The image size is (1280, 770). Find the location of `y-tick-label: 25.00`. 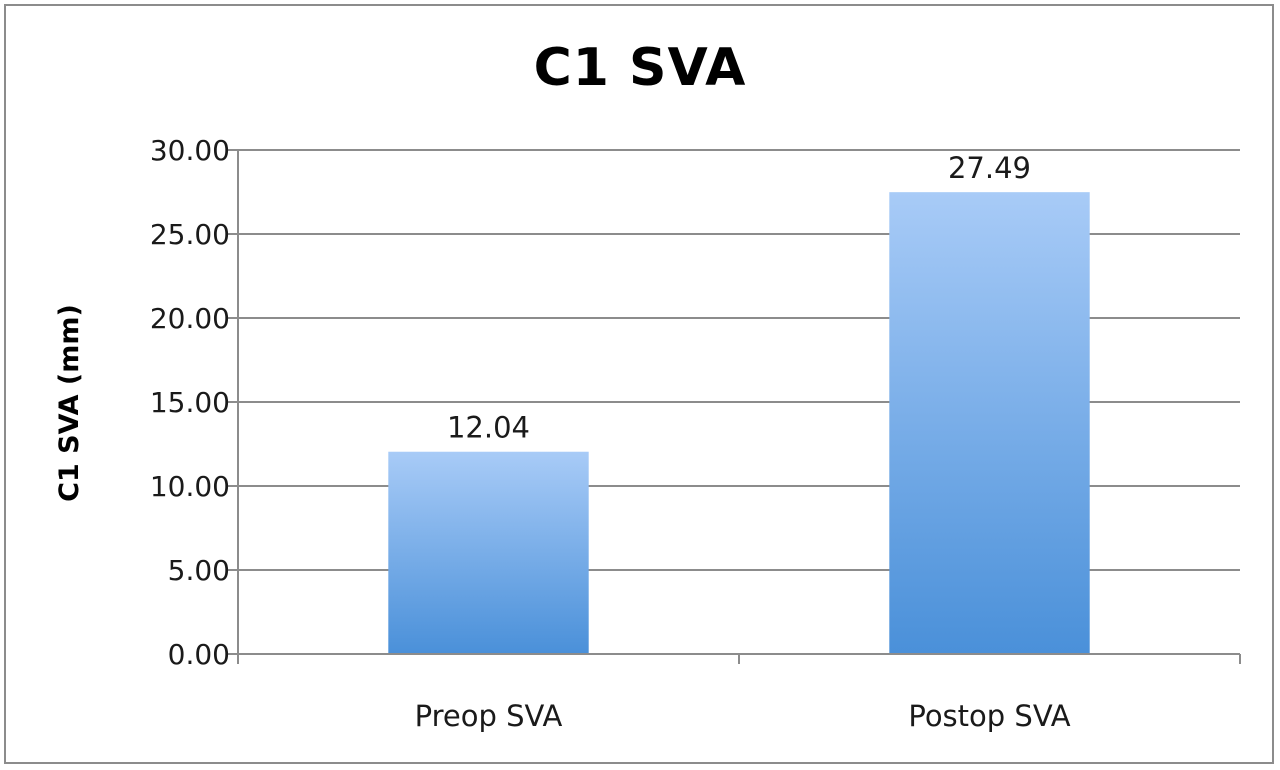

y-tick-label: 25.00 is located at coordinates (190, 234).